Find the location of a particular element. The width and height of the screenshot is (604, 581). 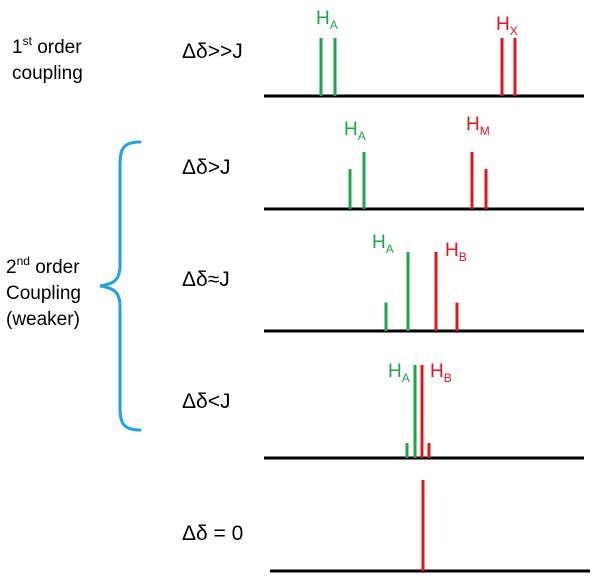

second-order-weaker-label: (weaker) is located at coordinates (43, 319).